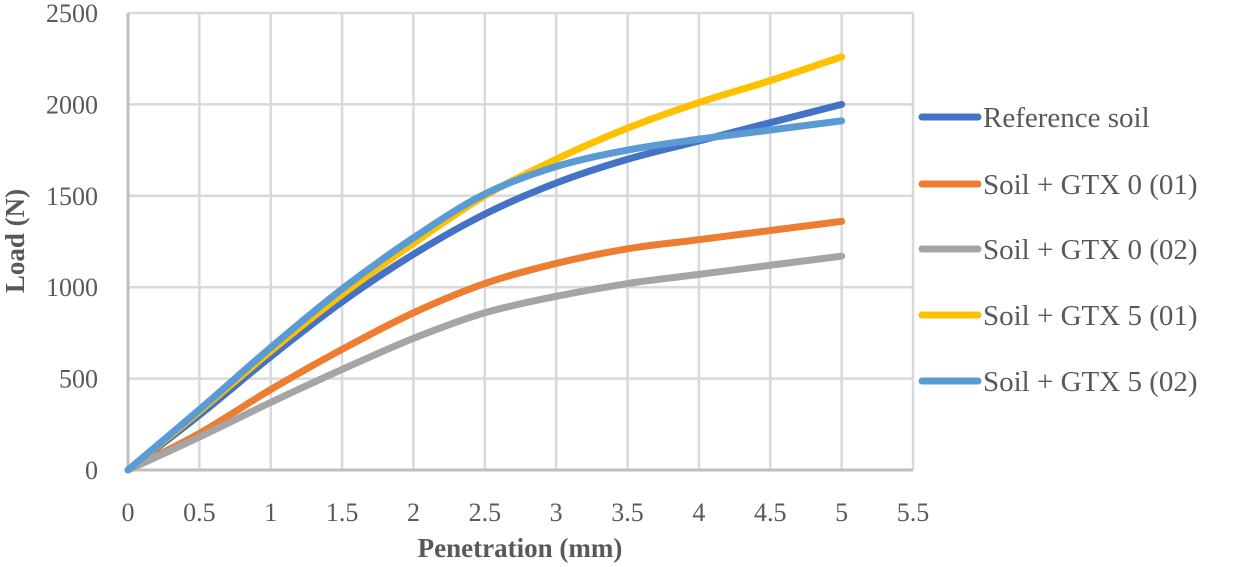 The width and height of the screenshot is (1235, 567). I want to click on x-tick-label: 3, so click(556, 512).